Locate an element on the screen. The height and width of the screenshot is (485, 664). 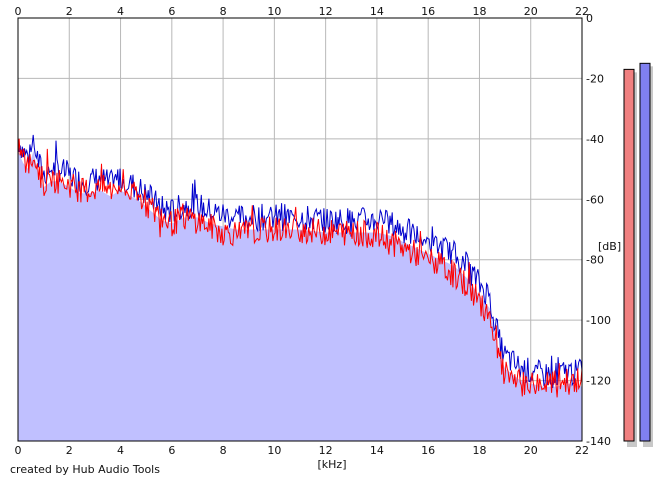
y-tick-label: -120 is located at coordinates (598, 381).